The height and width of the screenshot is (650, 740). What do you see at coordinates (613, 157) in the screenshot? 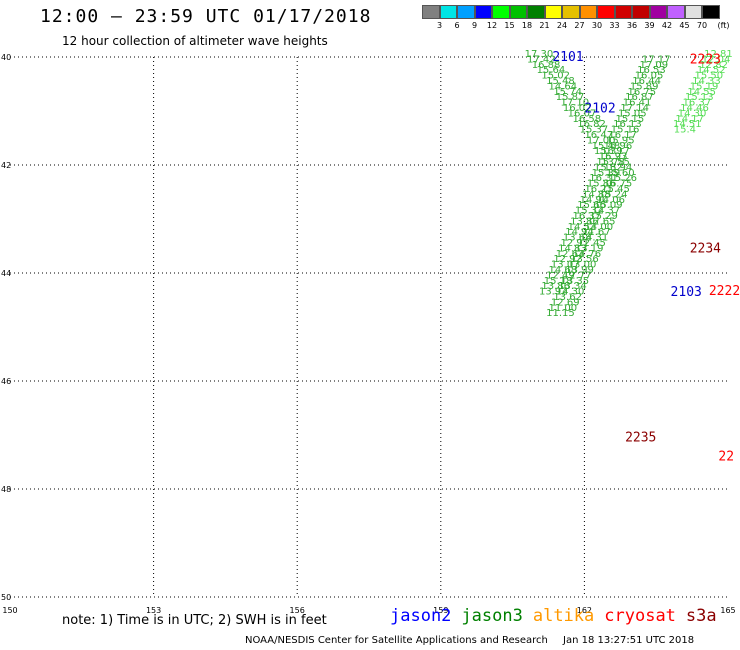
I see `wave-height-value: 15.93` at bounding box center [613, 157].